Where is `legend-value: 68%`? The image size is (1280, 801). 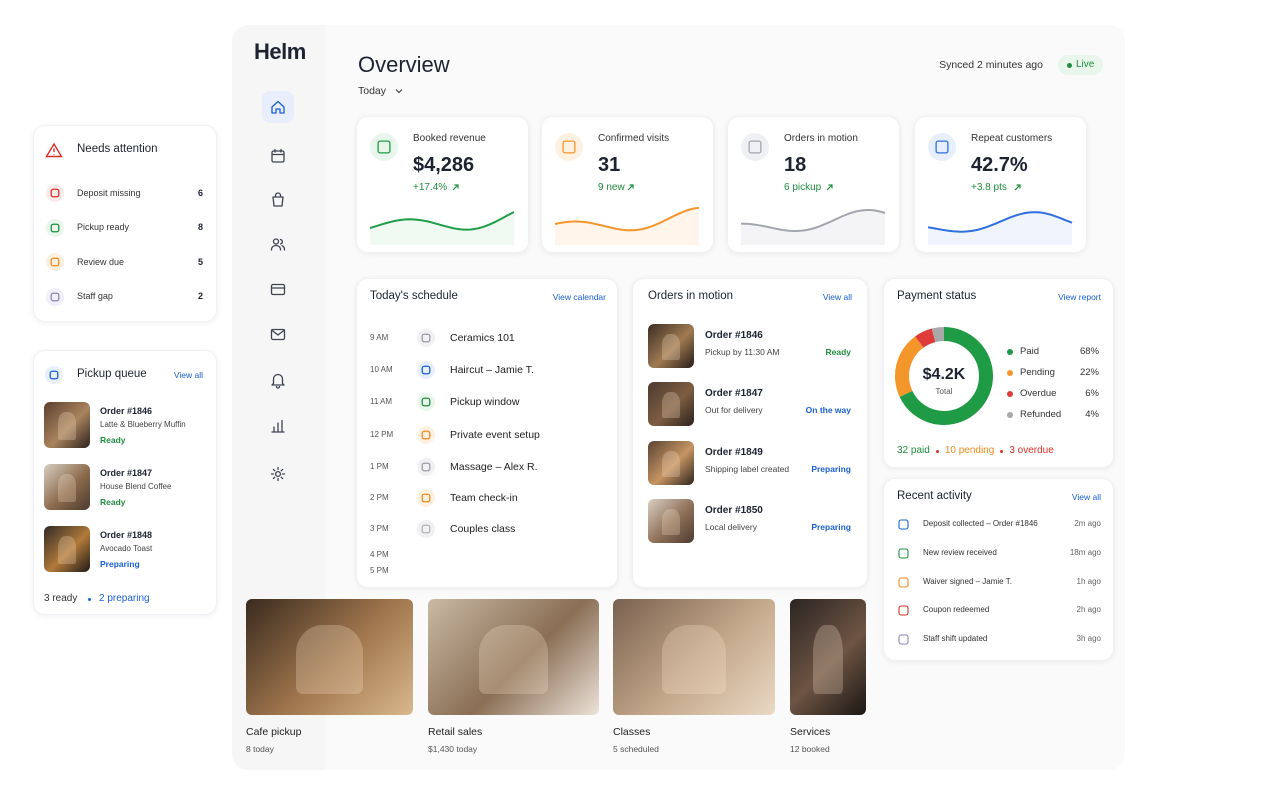 legend-value: 68% is located at coordinates (1089, 352).